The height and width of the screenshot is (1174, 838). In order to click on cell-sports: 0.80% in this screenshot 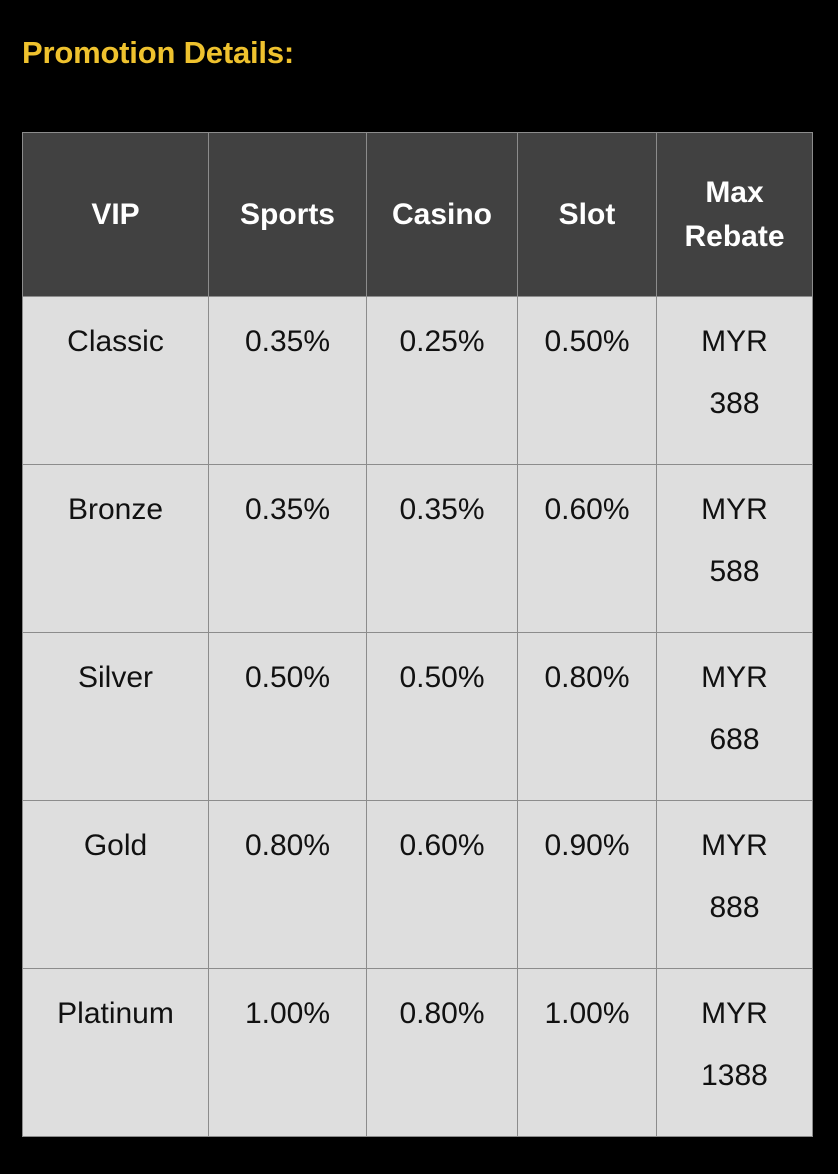, I will do `click(287, 884)`.